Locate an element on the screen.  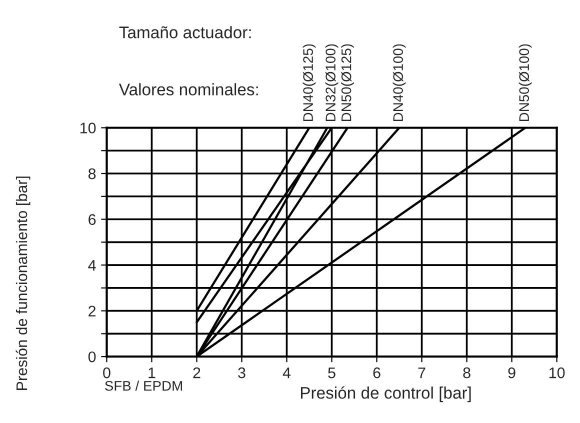
annotation: DN32(Ø100) is located at coordinates (331, 83).